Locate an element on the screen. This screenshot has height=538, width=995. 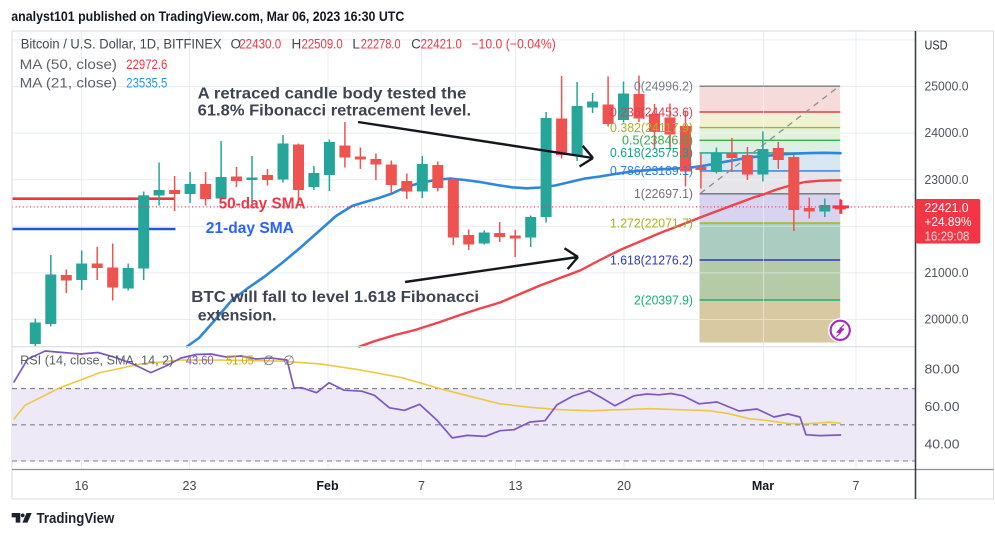
svg-text: USD is located at coordinates (936, 45).